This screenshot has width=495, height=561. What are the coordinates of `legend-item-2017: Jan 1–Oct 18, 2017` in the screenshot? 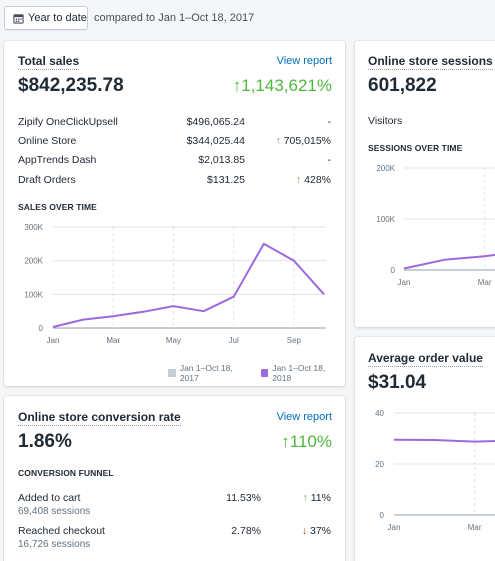 It's located at (206, 373).